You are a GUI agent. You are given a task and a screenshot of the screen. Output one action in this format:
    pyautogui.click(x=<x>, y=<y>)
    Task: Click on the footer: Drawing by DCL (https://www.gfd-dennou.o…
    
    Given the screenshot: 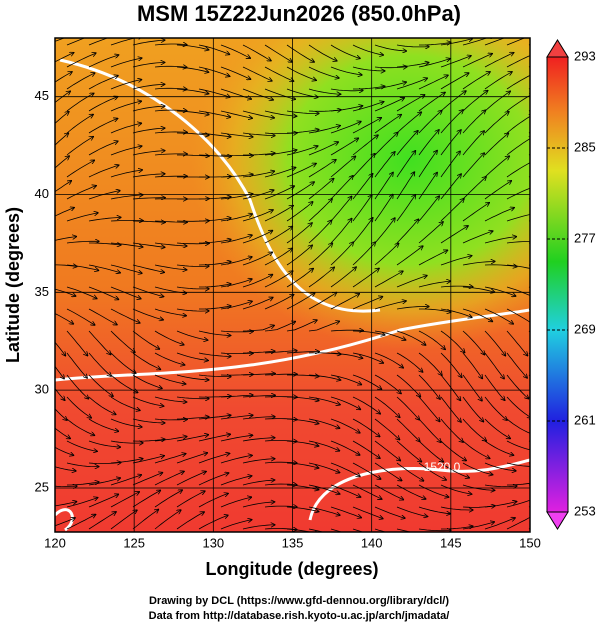 What is the action you would take?
    pyautogui.click(x=299, y=601)
    